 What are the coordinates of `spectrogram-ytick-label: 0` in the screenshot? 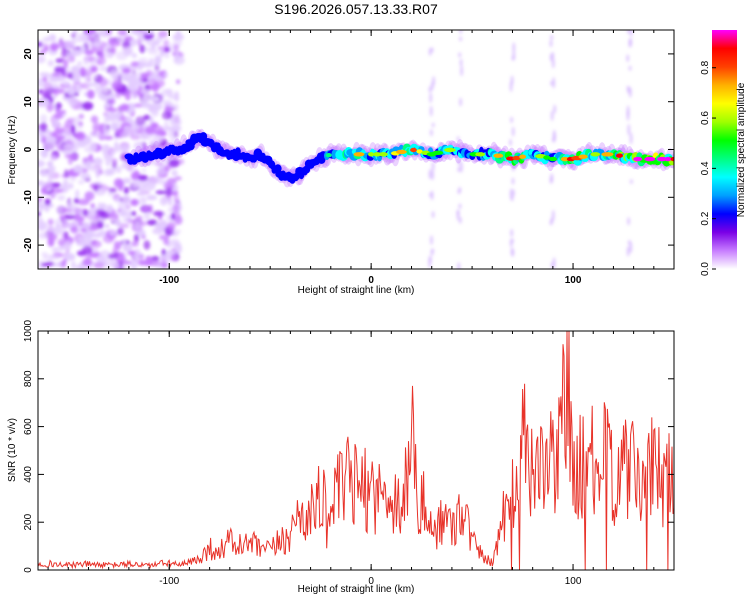 It's located at (28, 149).